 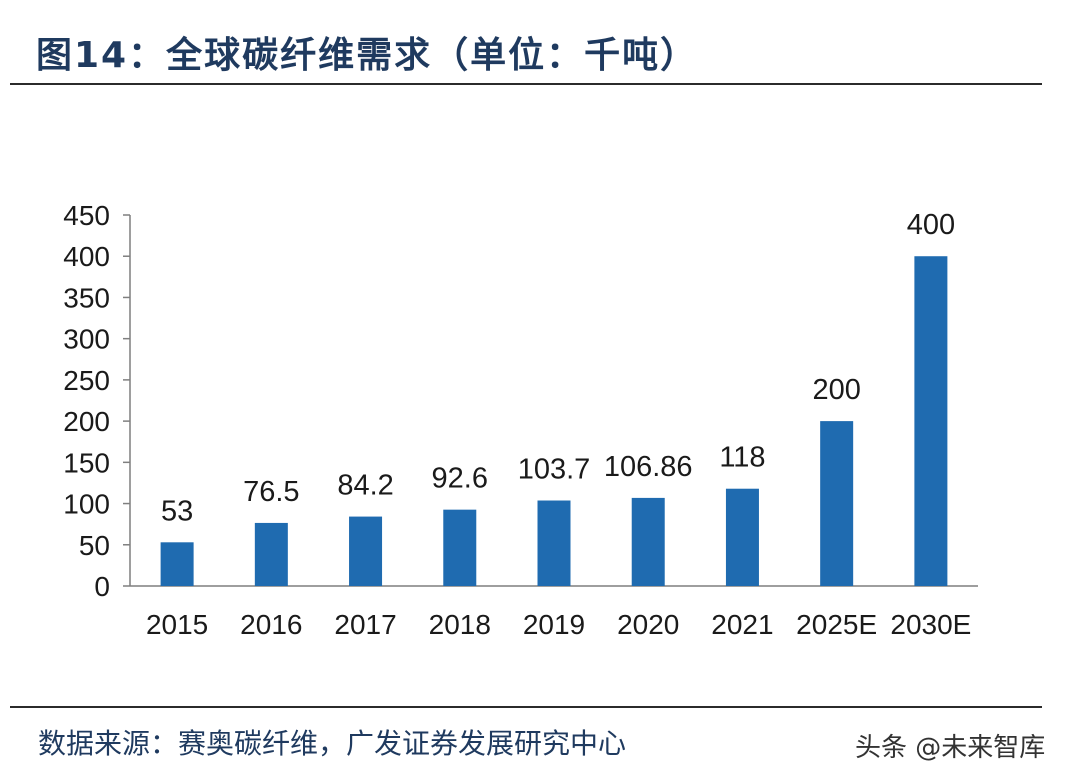 I want to click on bar-2017, so click(x=366, y=551).